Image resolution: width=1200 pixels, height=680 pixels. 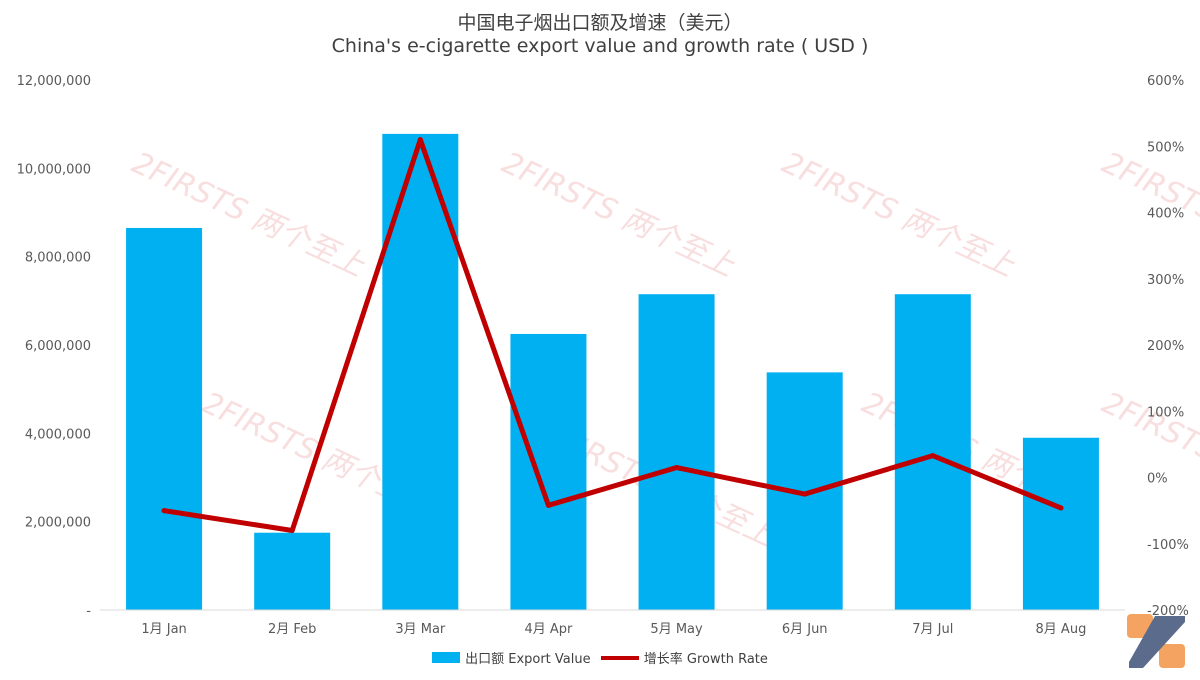 What do you see at coordinates (58, 523) in the screenshot?
I see `y-left-tick-label: 2,000,000` at bounding box center [58, 523].